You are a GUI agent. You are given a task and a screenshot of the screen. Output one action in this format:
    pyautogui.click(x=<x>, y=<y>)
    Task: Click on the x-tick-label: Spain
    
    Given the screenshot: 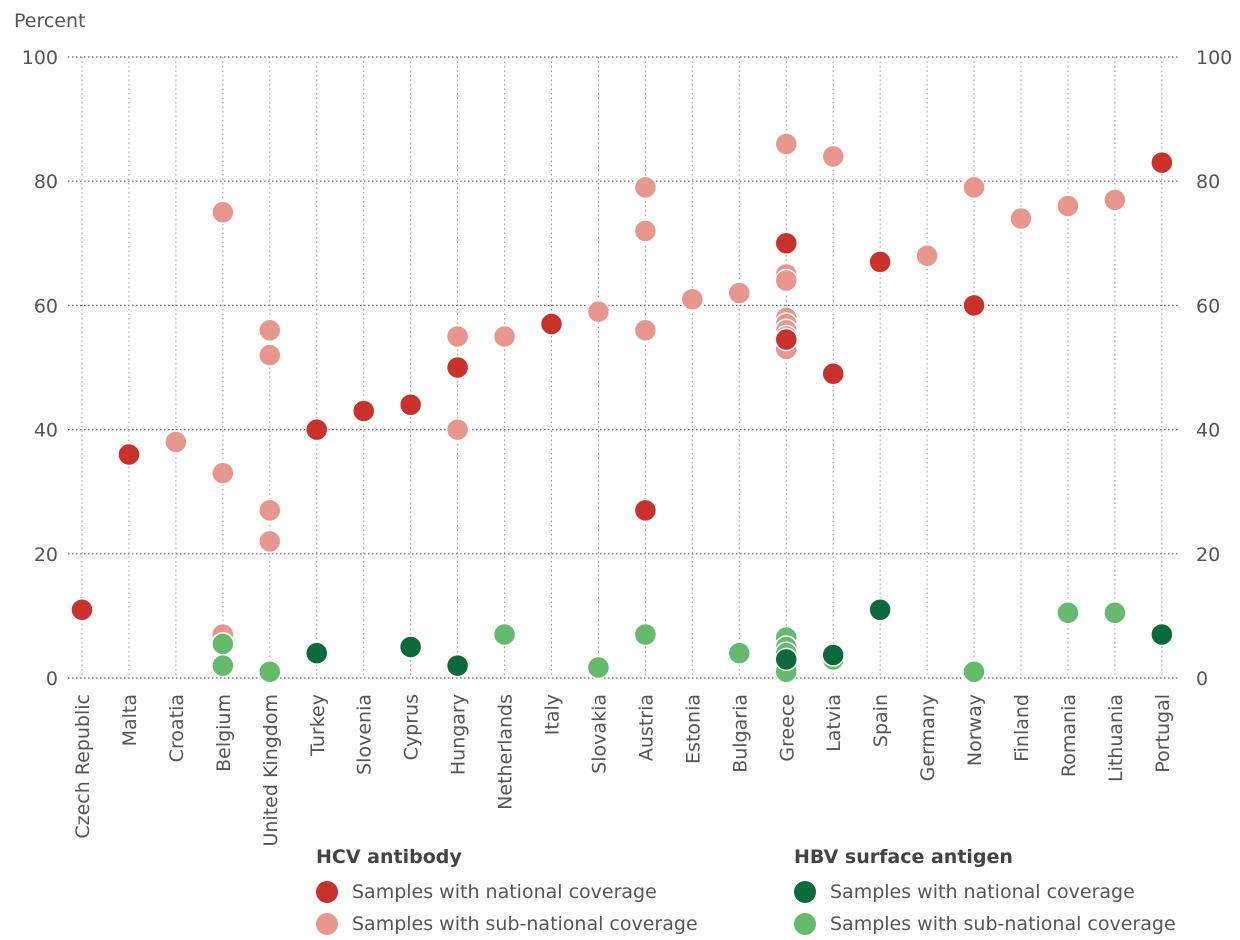 What is the action you would take?
    pyautogui.click(x=881, y=720)
    